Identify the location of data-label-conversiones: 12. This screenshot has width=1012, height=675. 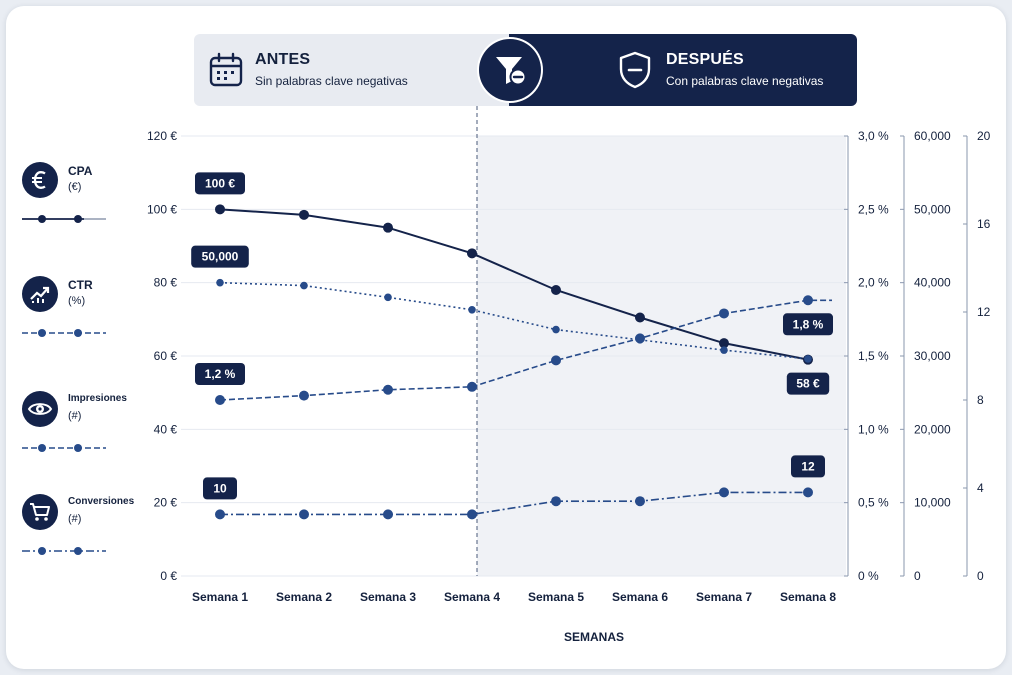
(808, 466).